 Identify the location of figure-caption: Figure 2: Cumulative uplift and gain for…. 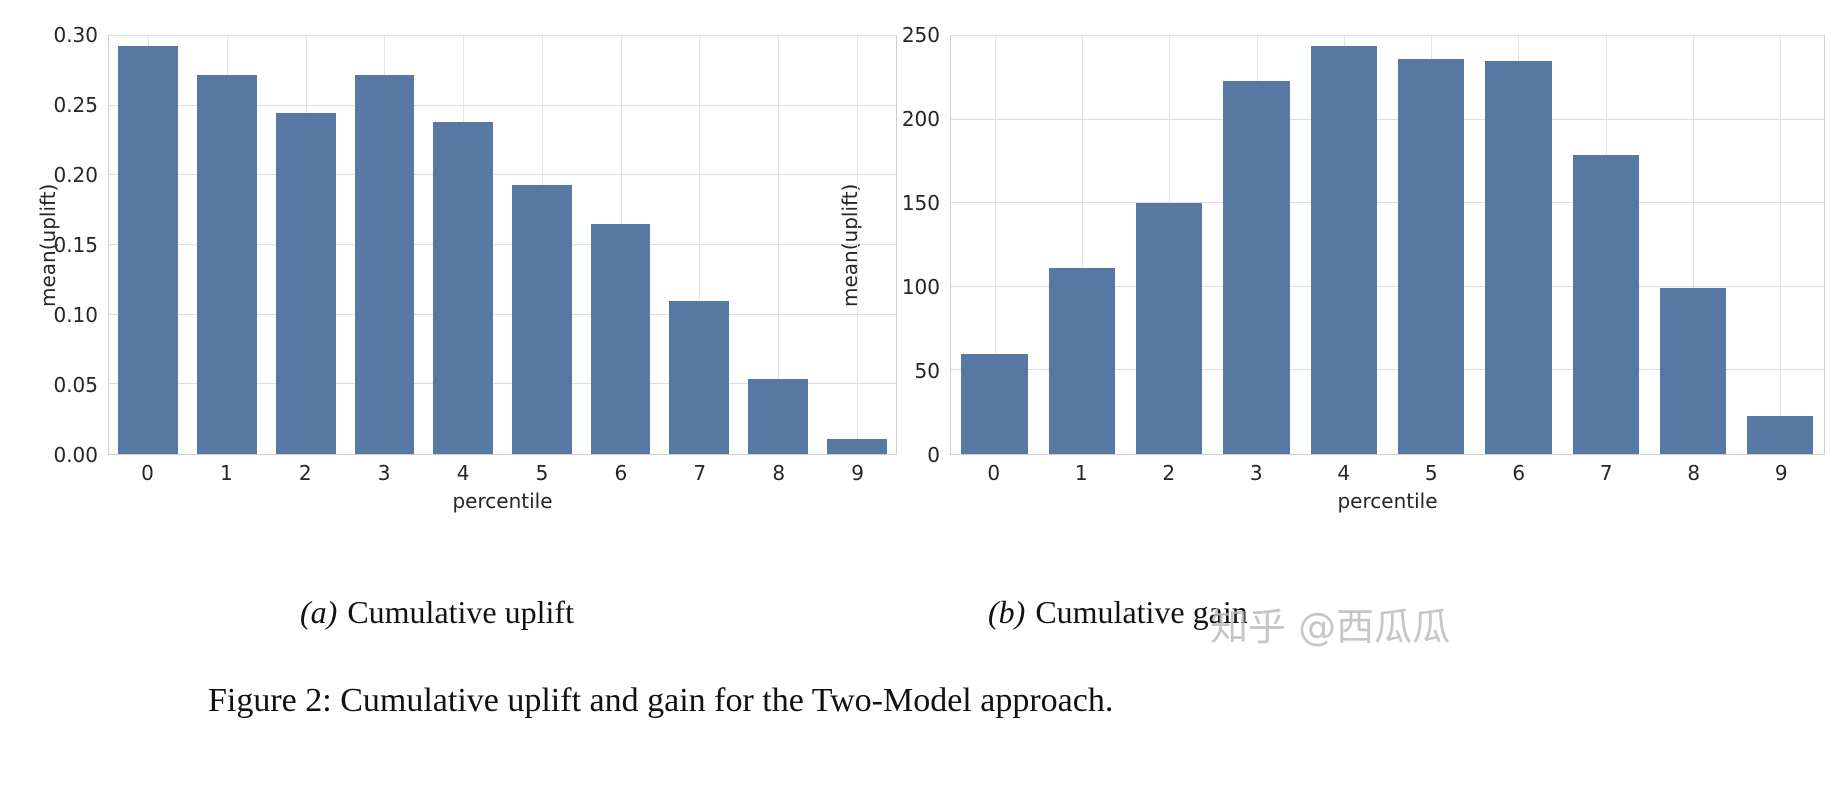
(661, 700).